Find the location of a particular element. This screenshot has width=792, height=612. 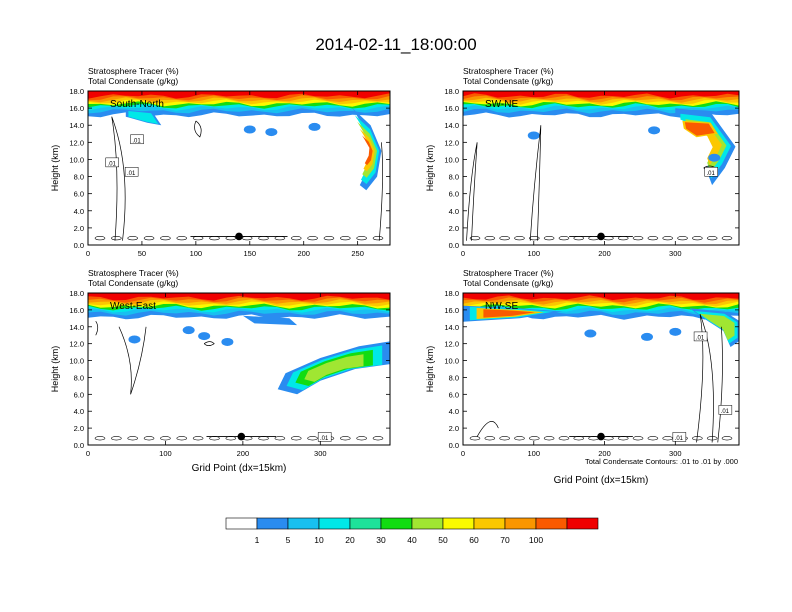

x-tick-label: 0 is located at coordinates (88, 453).